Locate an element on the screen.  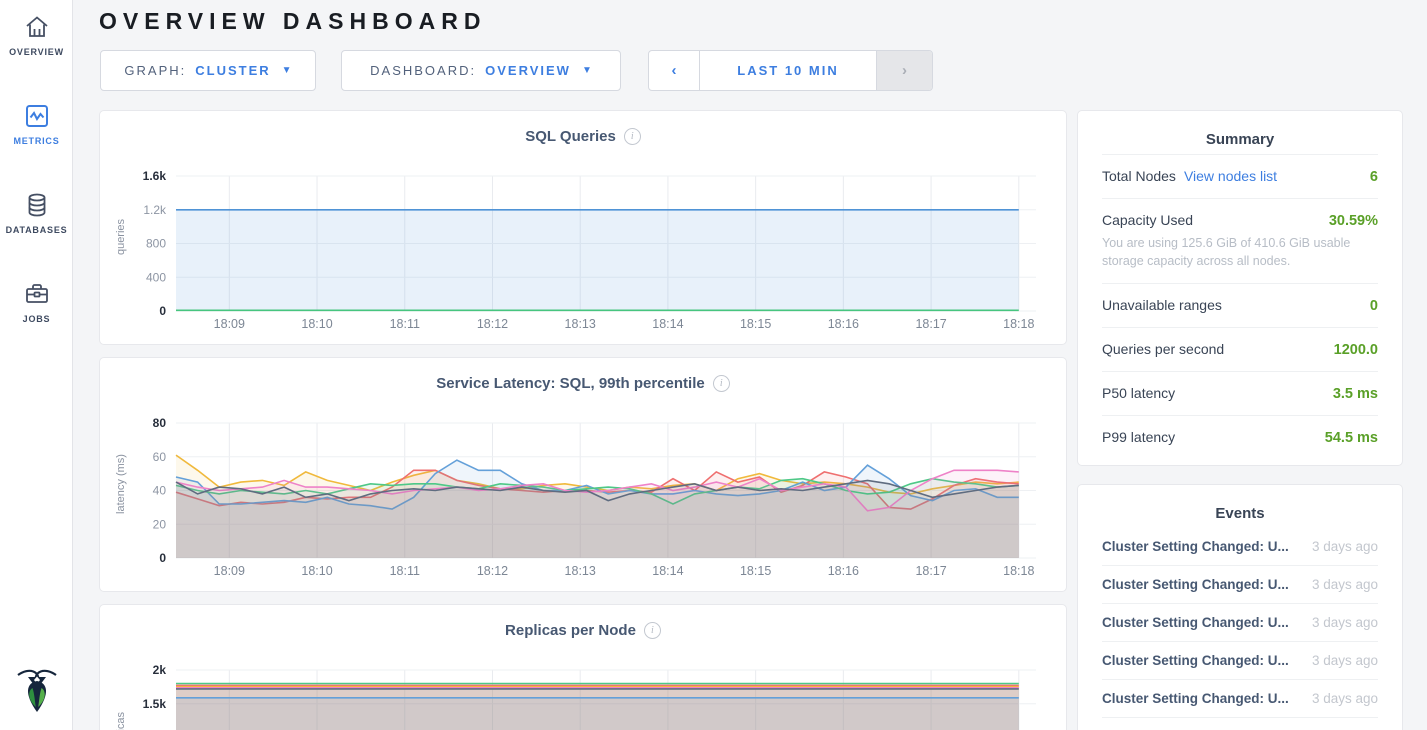
time-prev-button: ‹ is located at coordinates (674, 70).